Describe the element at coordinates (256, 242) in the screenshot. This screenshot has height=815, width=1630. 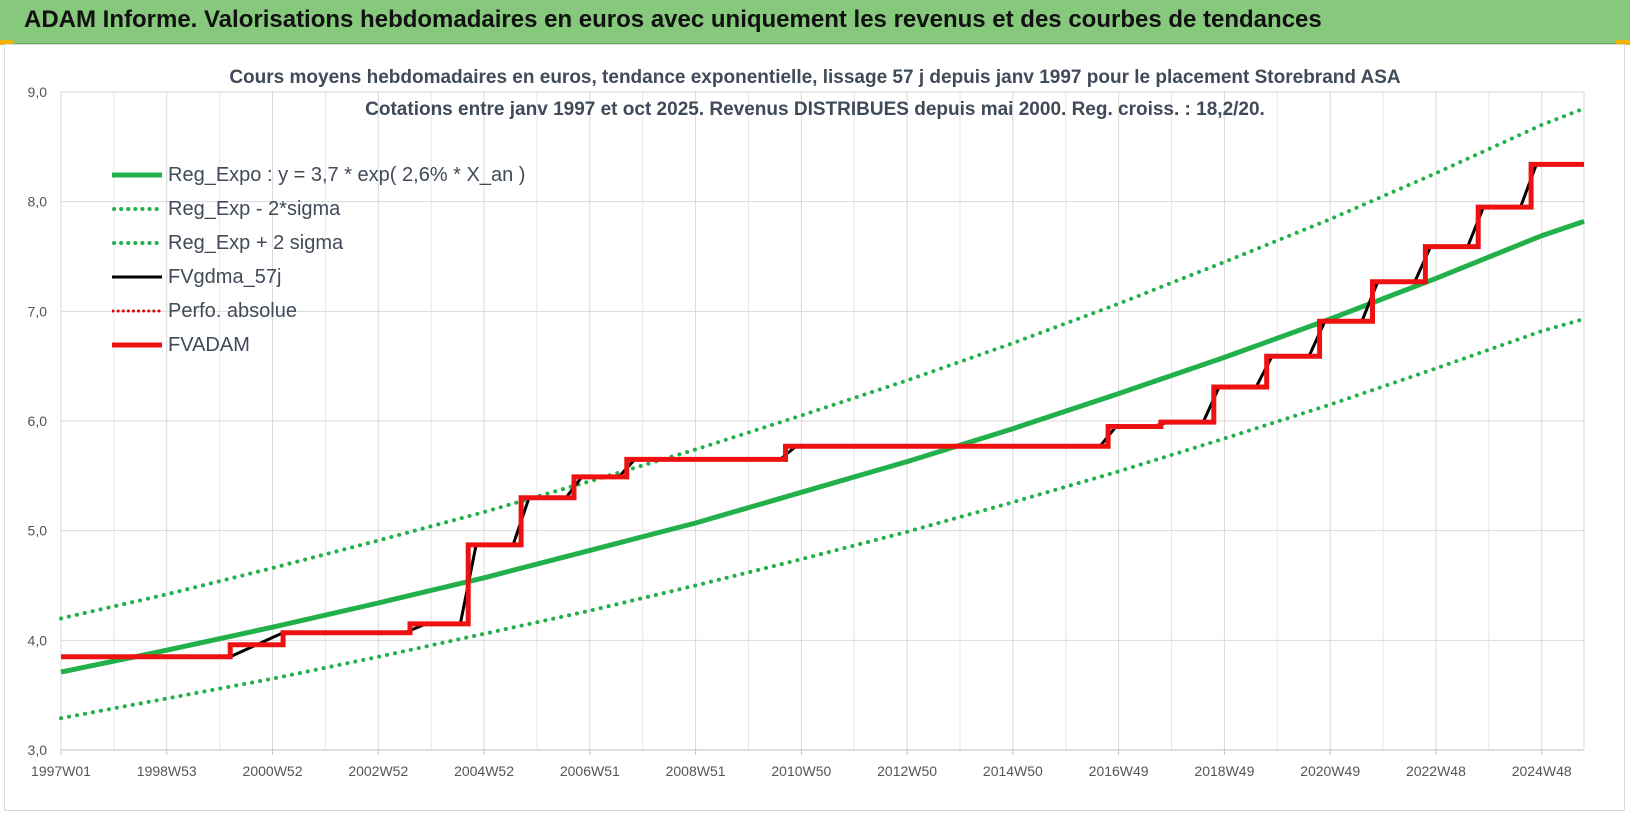
I see `legend-label-reg-exp-plus: Reg_Exp + 2 sigma` at that location.